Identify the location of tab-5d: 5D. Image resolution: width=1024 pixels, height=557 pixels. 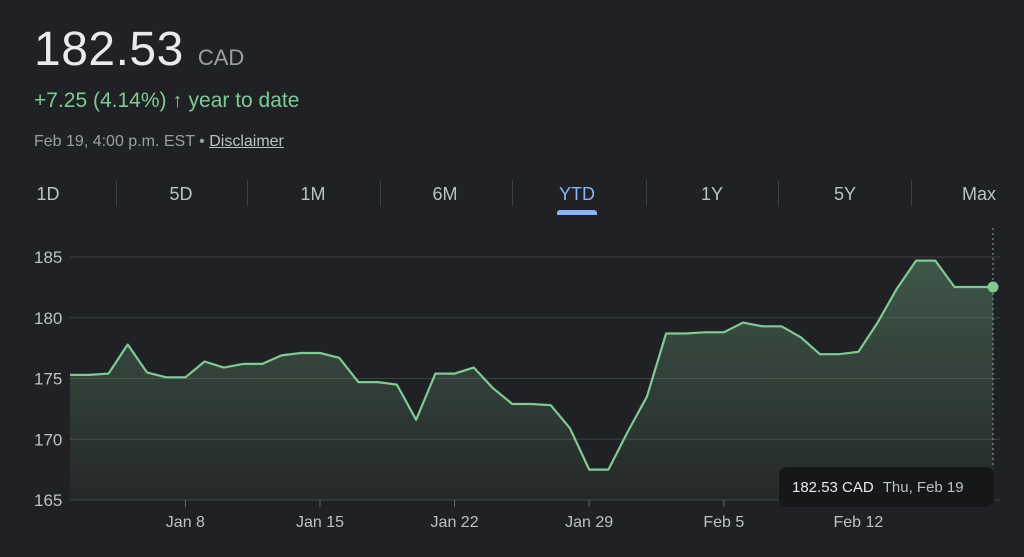
(181, 194).